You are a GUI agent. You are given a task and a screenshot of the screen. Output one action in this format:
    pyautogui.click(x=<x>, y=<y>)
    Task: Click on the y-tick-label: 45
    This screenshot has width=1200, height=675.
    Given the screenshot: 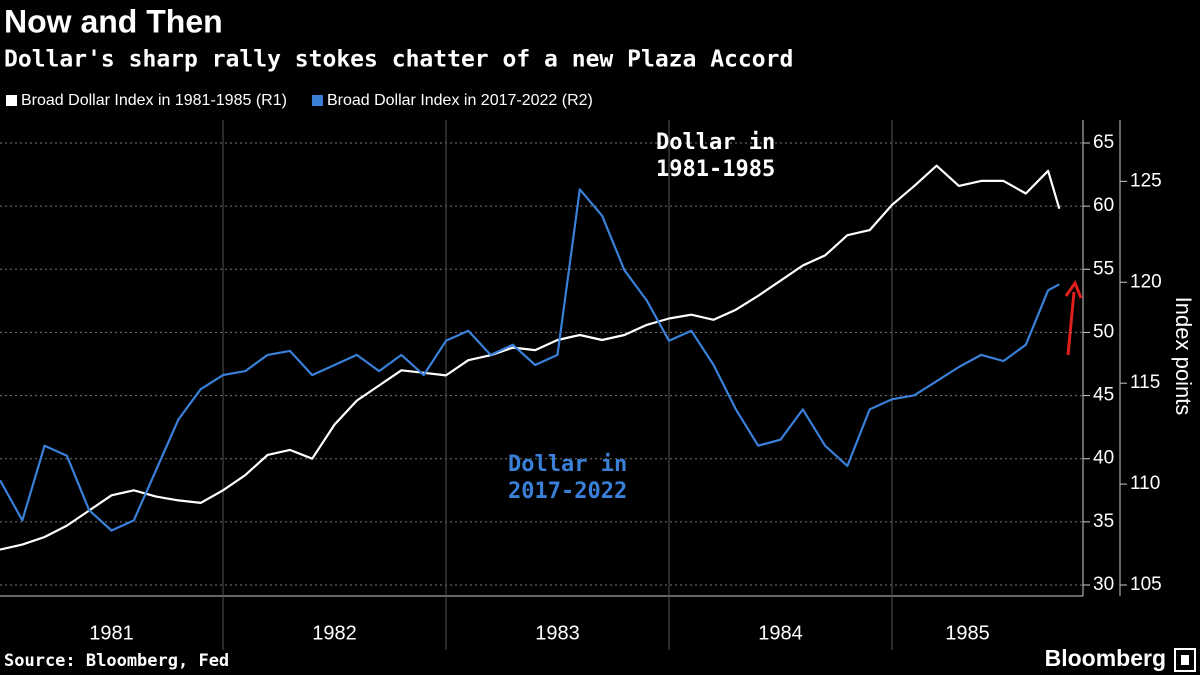 What is the action you would take?
    pyautogui.click(x=1103, y=395)
    